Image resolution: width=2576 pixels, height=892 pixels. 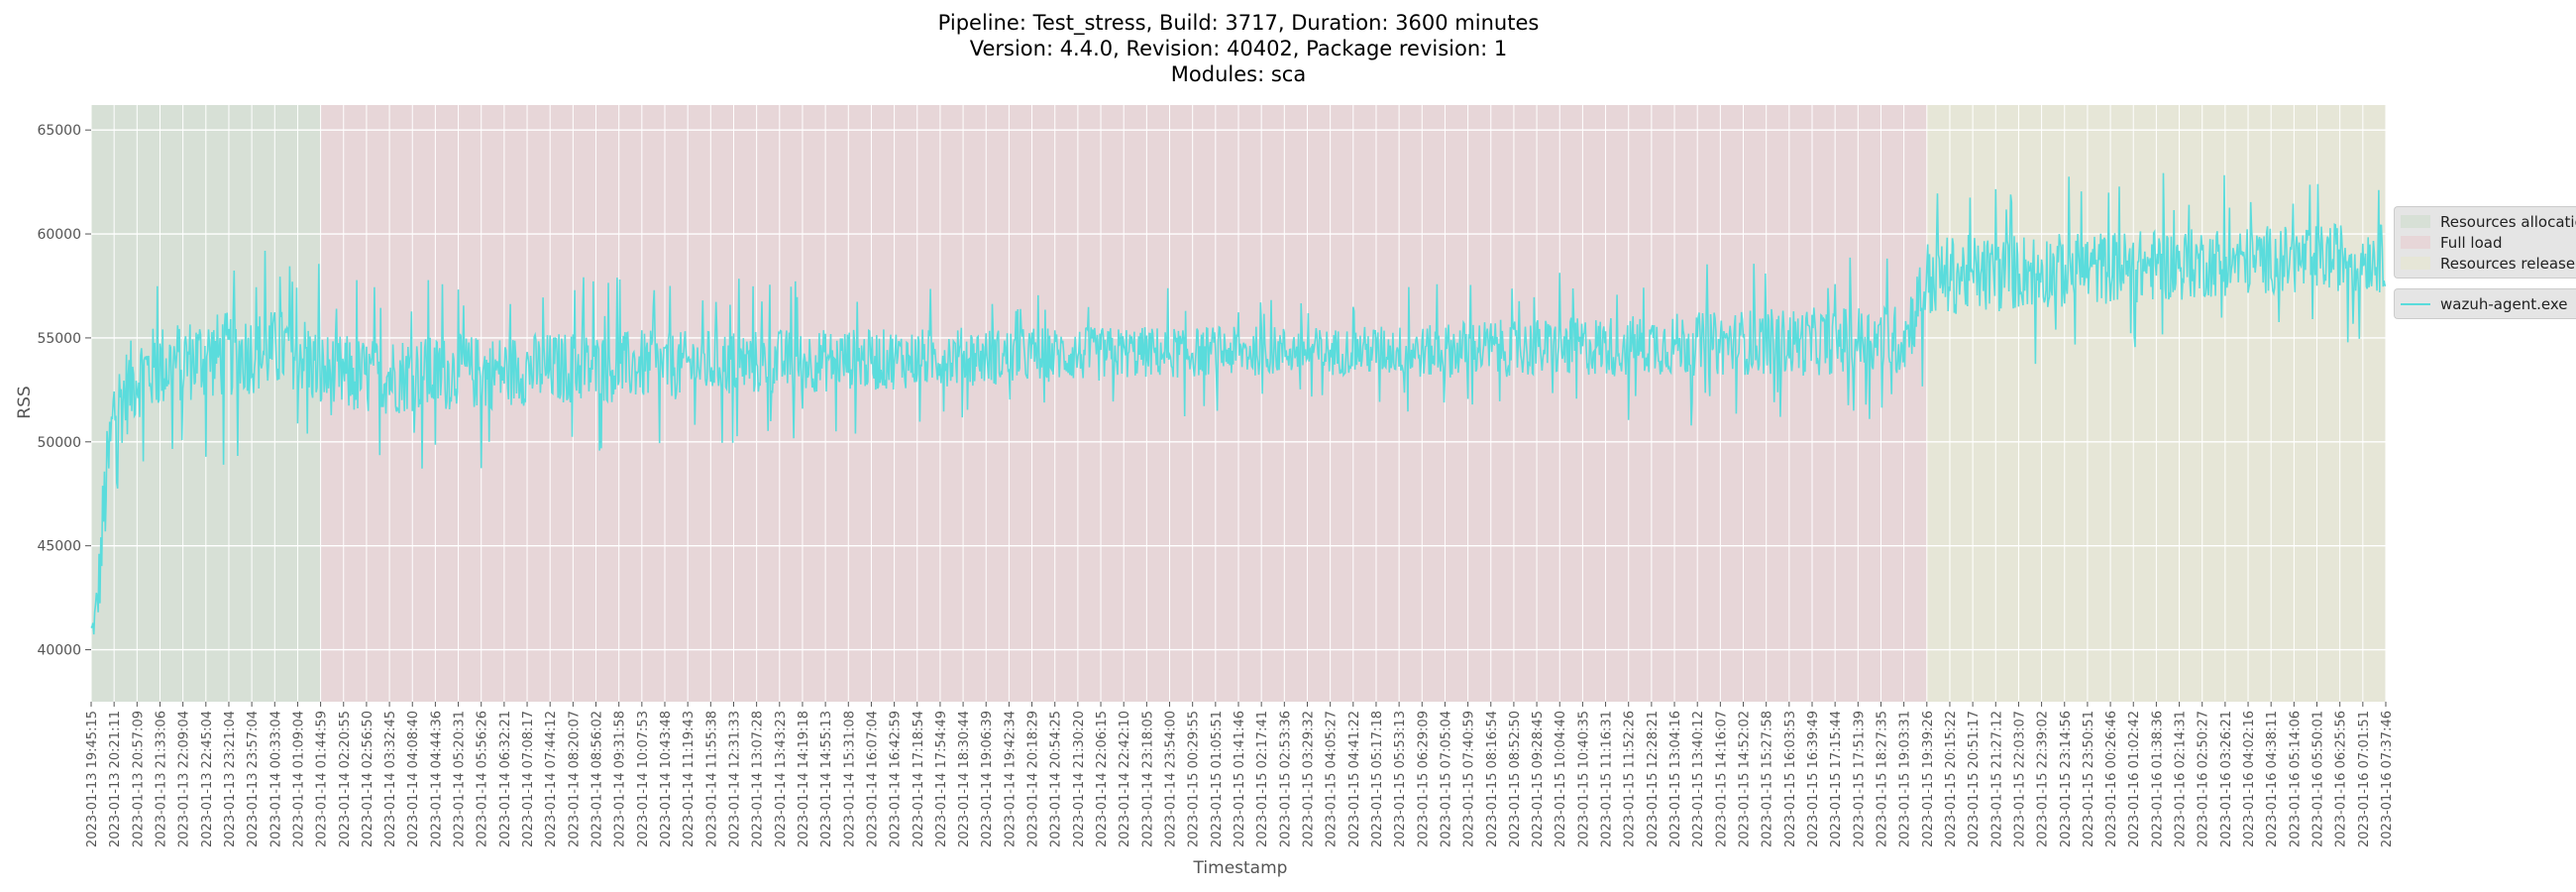 What do you see at coordinates (59, 235) in the screenshot?
I see `y-tick-label: 60000` at bounding box center [59, 235].